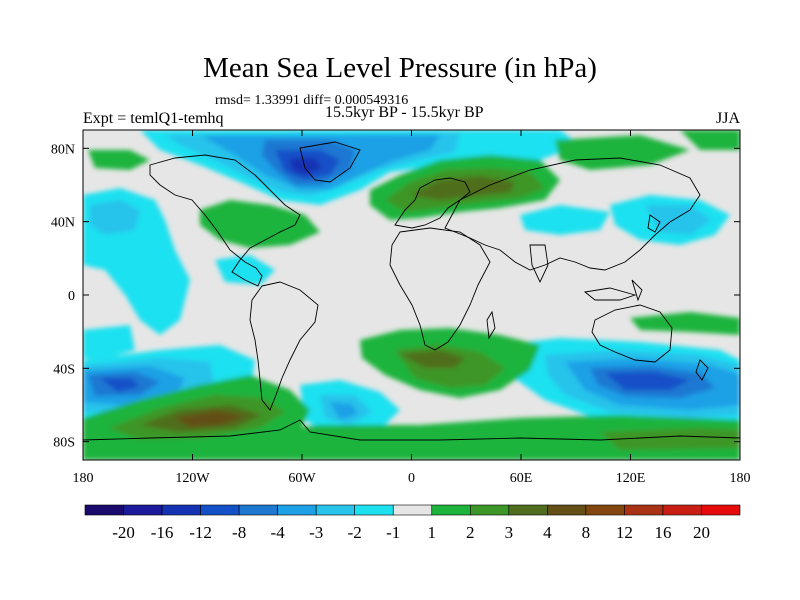 The image size is (800, 600). What do you see at coordinates (539, 264) in the screenshot?
I see `coast-india` at bounding box center [539, 264].